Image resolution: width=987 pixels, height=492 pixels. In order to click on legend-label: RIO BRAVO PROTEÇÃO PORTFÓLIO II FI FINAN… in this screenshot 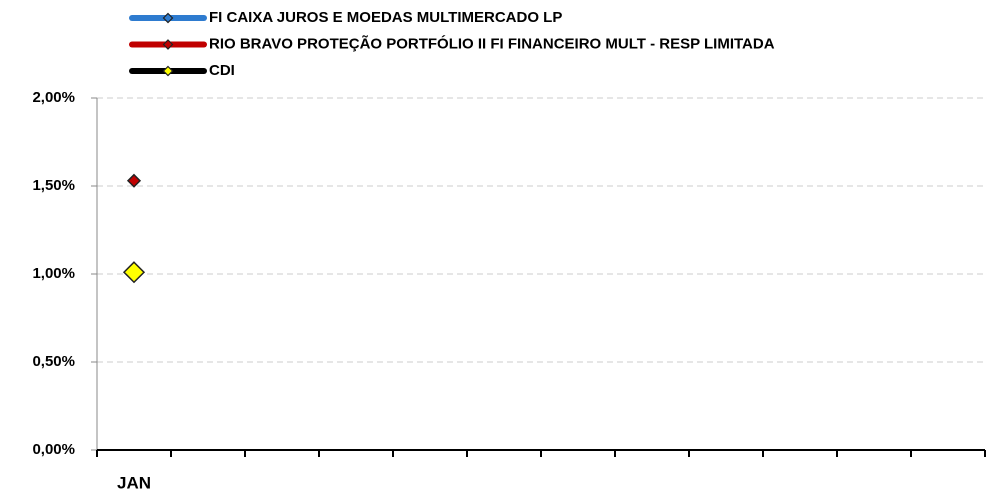, I will do `click(492, 43)`.